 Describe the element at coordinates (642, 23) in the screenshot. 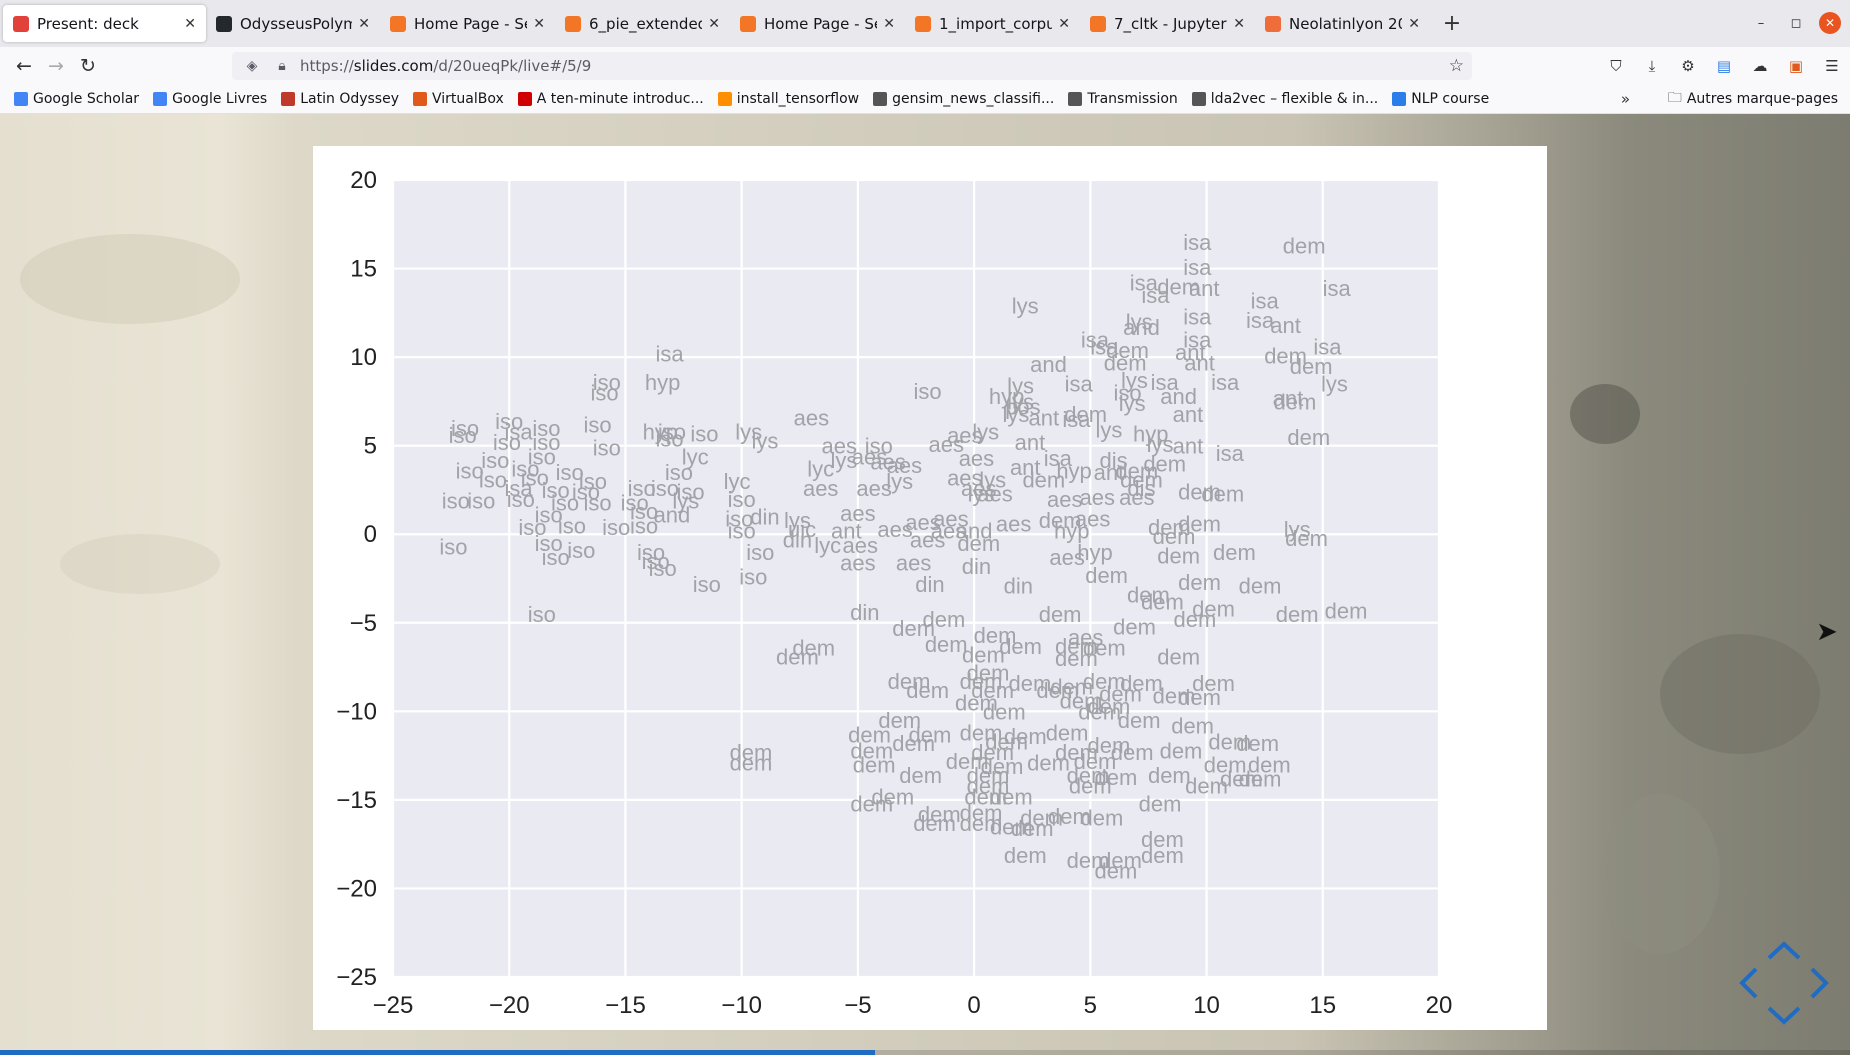

I see `tab-4: 6_pie_extended - Jupy ✕` at that location.